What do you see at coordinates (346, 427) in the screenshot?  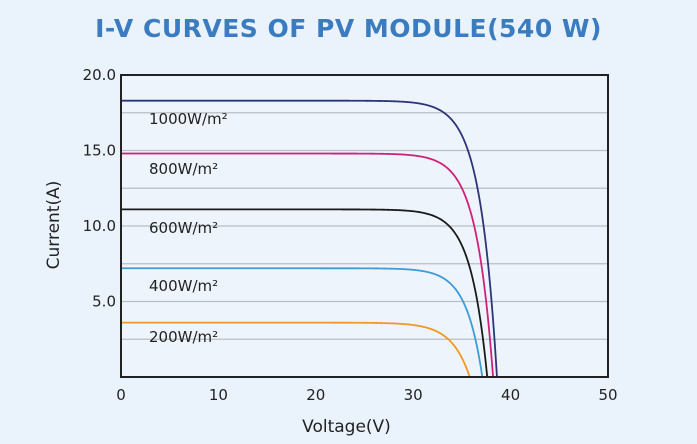 I see `x-axis-label: Voltage(V)` at bounding box center [346, 427].